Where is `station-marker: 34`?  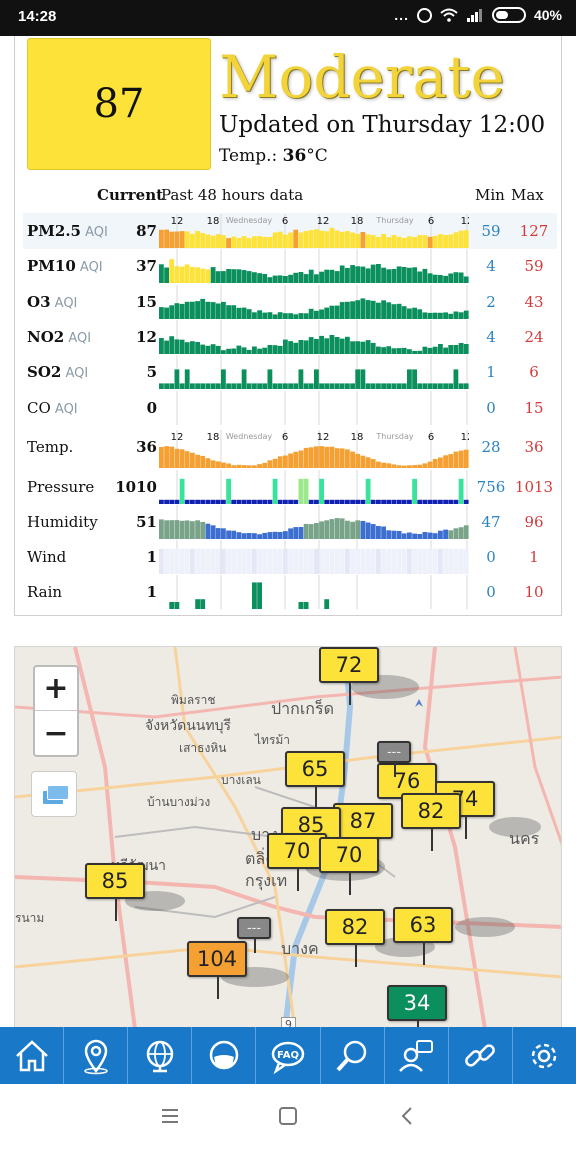 station-marker: 34 is located at coordinates (417, 1006).